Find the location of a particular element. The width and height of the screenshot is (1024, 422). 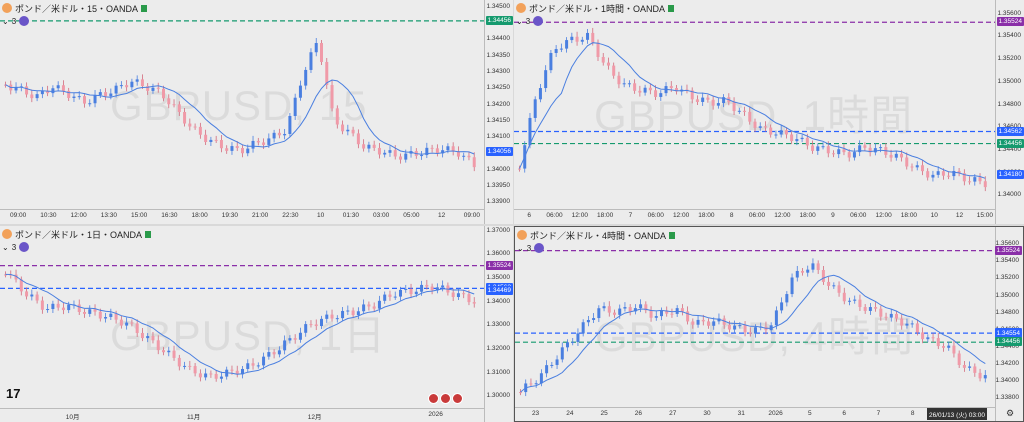

indicator-count: 3 is located at coordinates (14, 247).